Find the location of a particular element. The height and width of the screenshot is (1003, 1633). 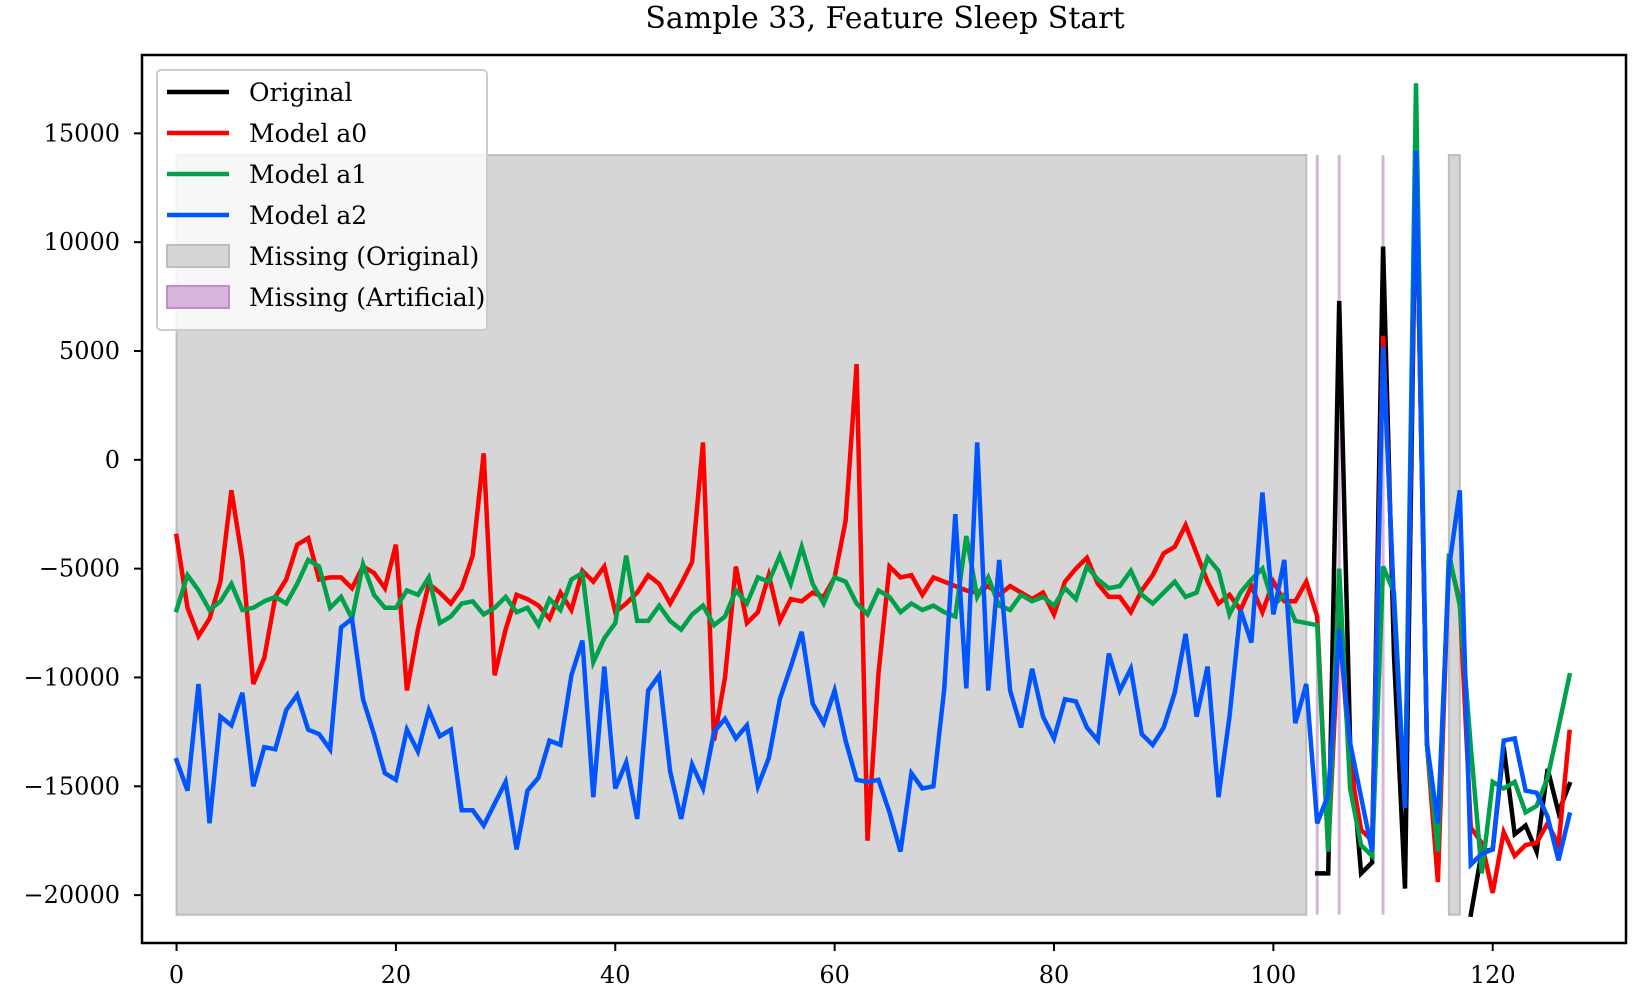

x-tick-label: 120 is located at coordinates (1493, 975).